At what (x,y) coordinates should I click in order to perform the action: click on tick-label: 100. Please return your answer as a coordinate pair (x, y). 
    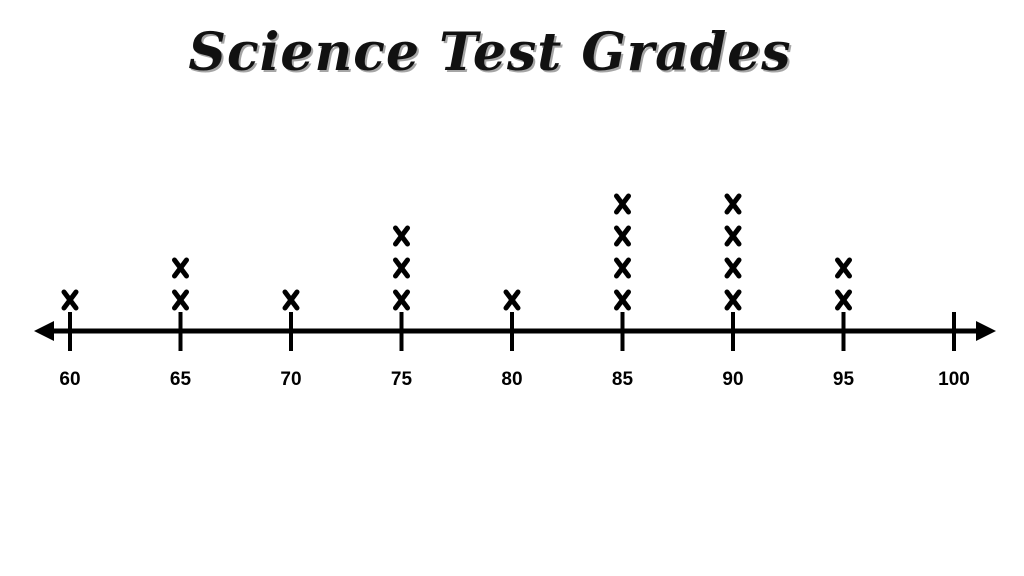
    Looking at the image, I should click on (954, 379).